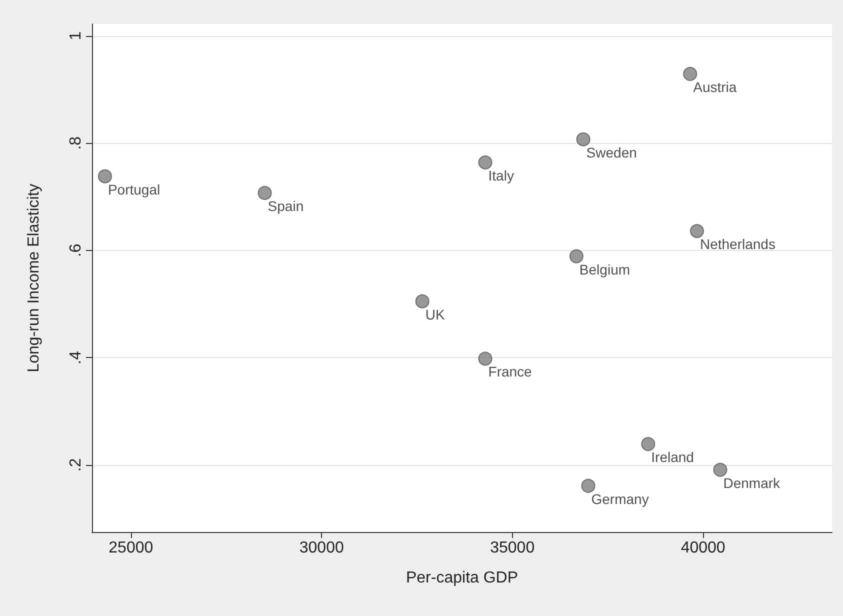 The width and height of the screenshot is (843, 616). What do you see at coordinates (131, 548) in the screenshot?
I see `x-tick-label: 25000` at bounding box center [131, 548].